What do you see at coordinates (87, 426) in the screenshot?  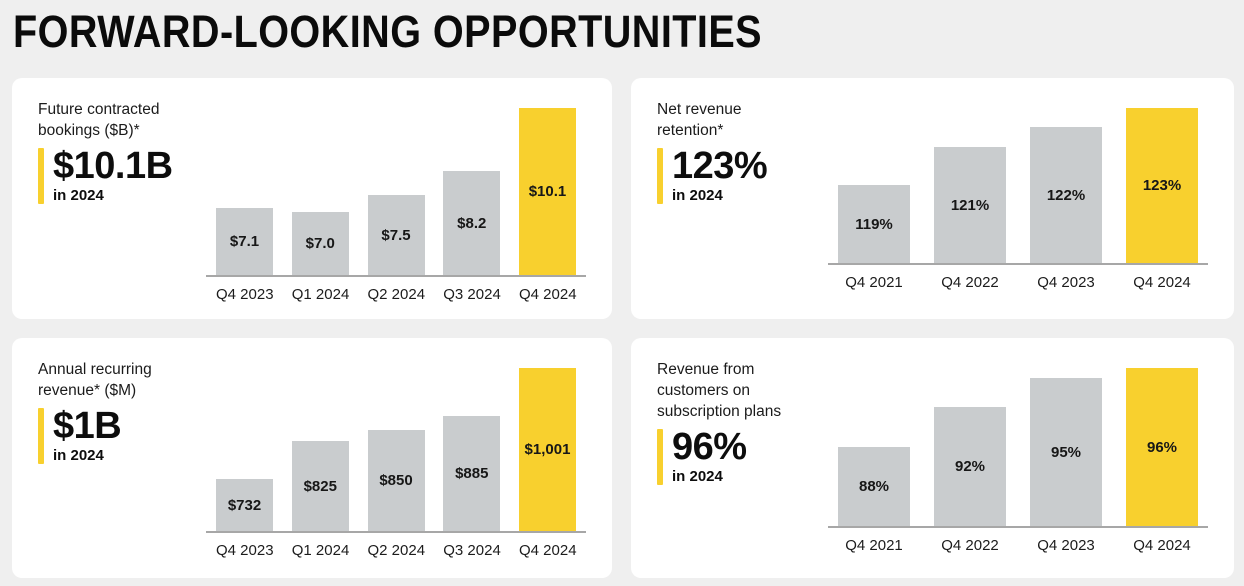 I see `stat-value: $1B` at bounding box center [87, 426].